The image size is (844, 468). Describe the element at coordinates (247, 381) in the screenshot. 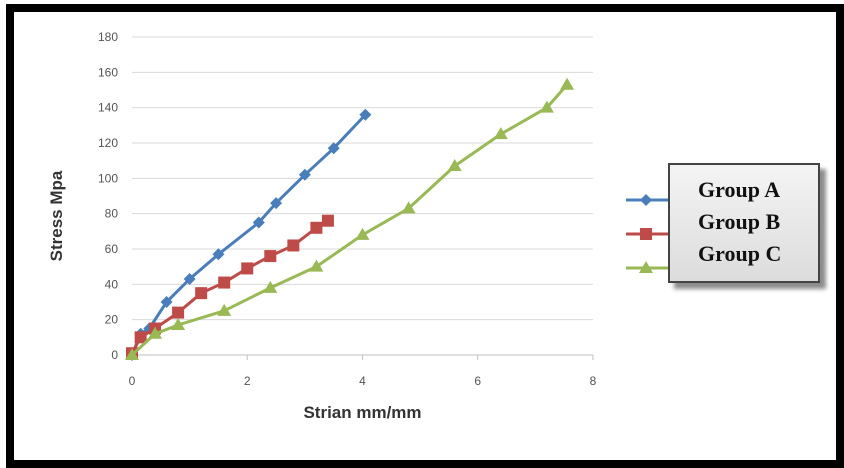

I see `x-tick-label-2: 2` at that location.